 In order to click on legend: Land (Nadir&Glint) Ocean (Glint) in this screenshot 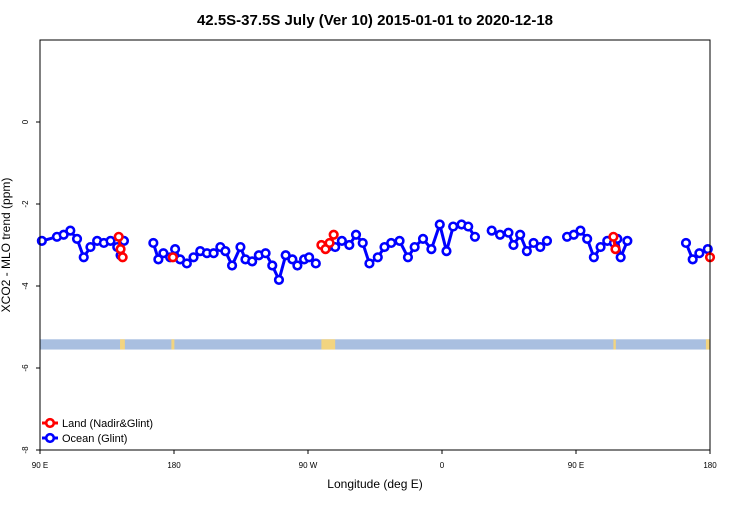, I will do `click(97, 431)`.